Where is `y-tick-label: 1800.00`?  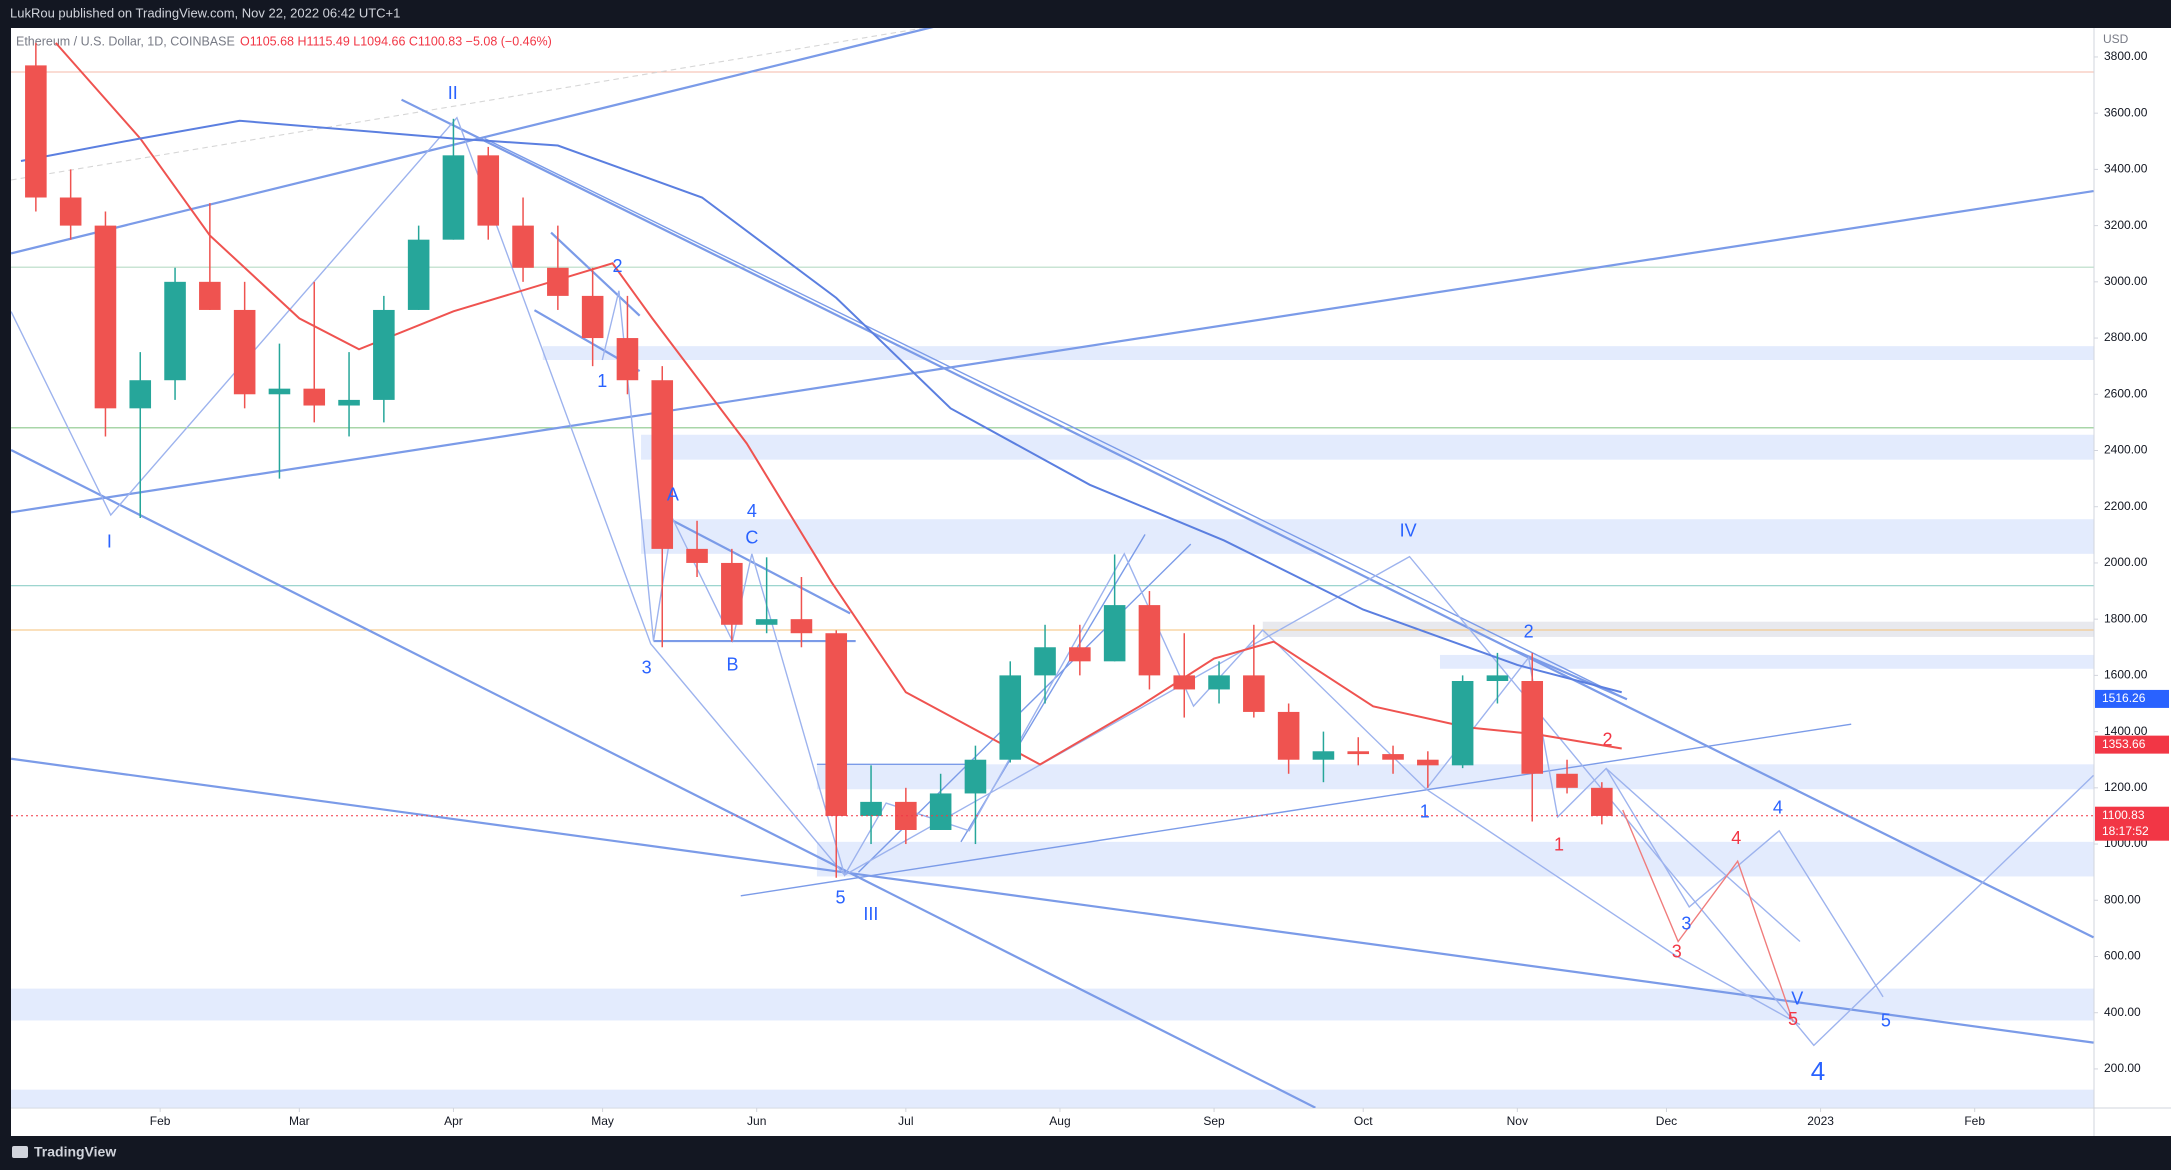
y-tick-label: 1800.00 is located at coordinates (2126, 618).